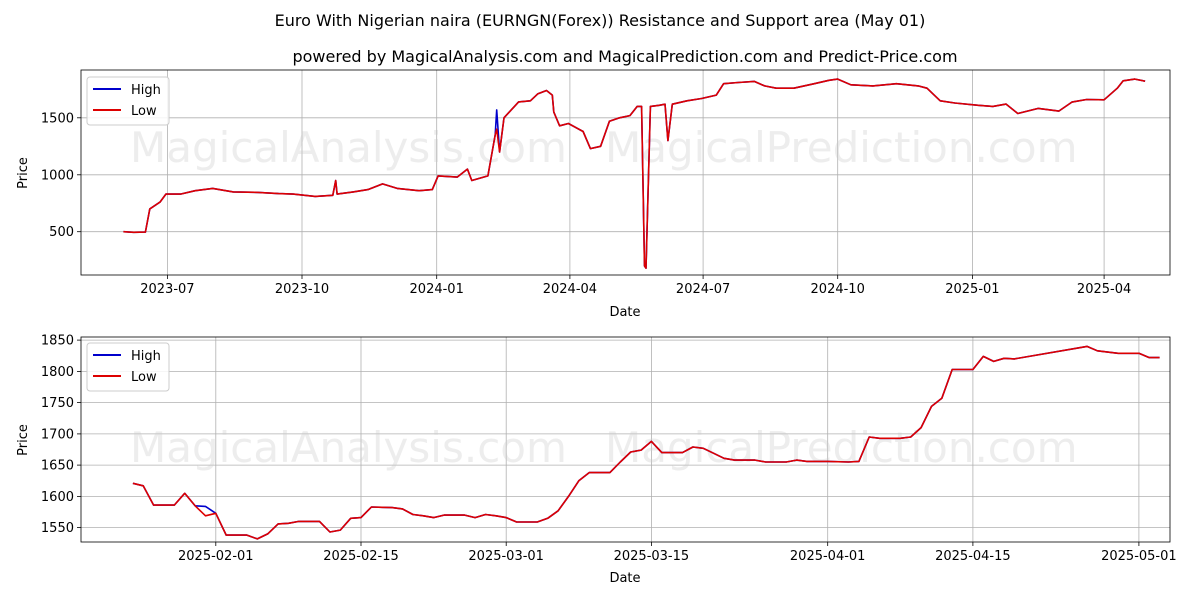  I want to click on bottom-x-axis-label: Date, so click(624, 578).